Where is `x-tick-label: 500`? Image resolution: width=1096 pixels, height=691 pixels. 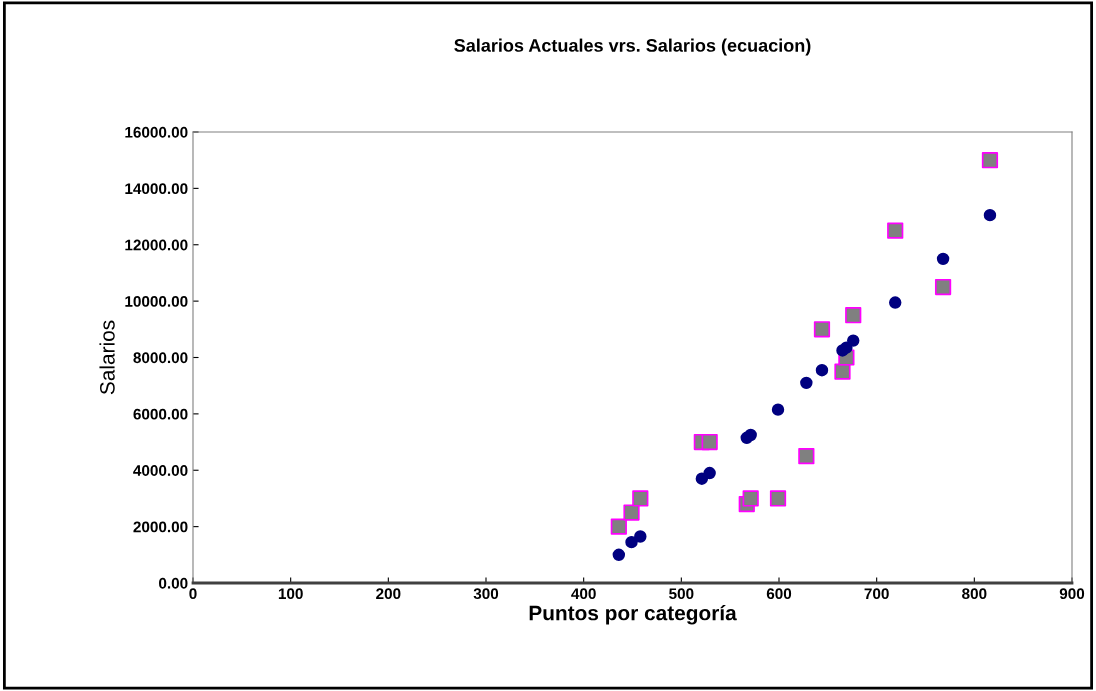 x-tick-label: 500 is located at coordinates (681, 594).